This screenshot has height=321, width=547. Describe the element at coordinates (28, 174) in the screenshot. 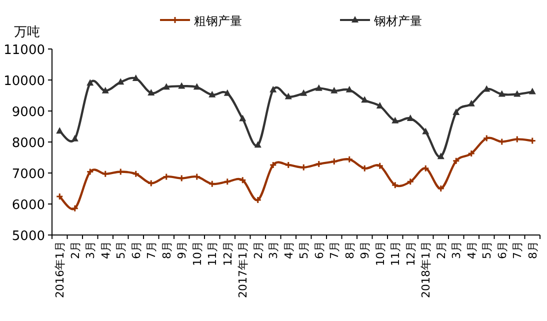

I see `y-tick-label: 7000` at that location.